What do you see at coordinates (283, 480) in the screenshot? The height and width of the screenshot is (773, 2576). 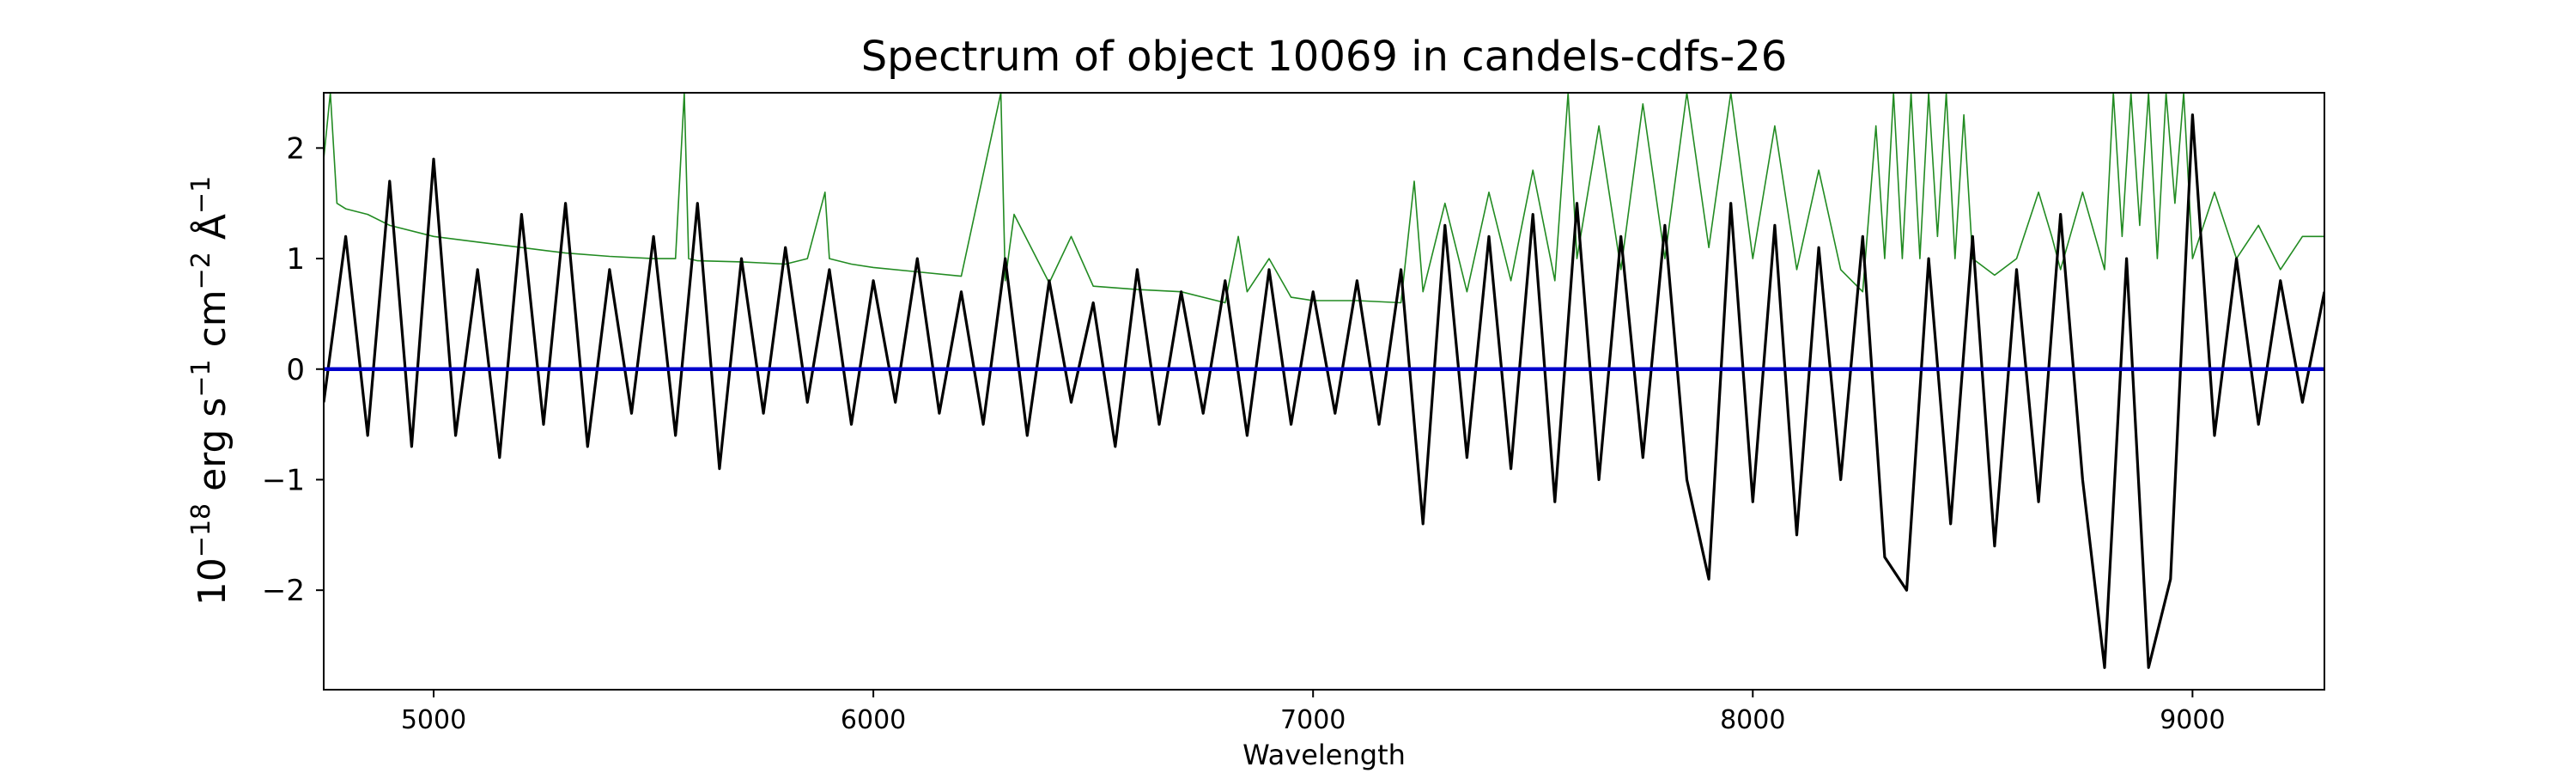 I see `y-tick-label: −1` at bounding box center [283, 480].